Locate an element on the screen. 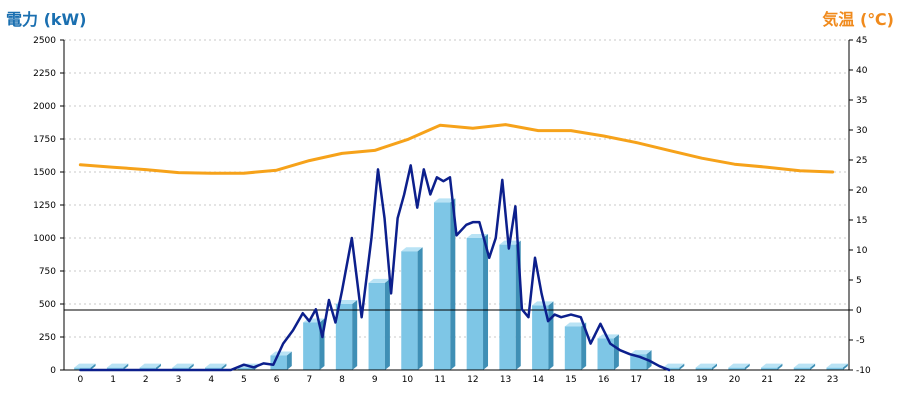  right-tick-label: 10 is located at coordinates (862, 251).